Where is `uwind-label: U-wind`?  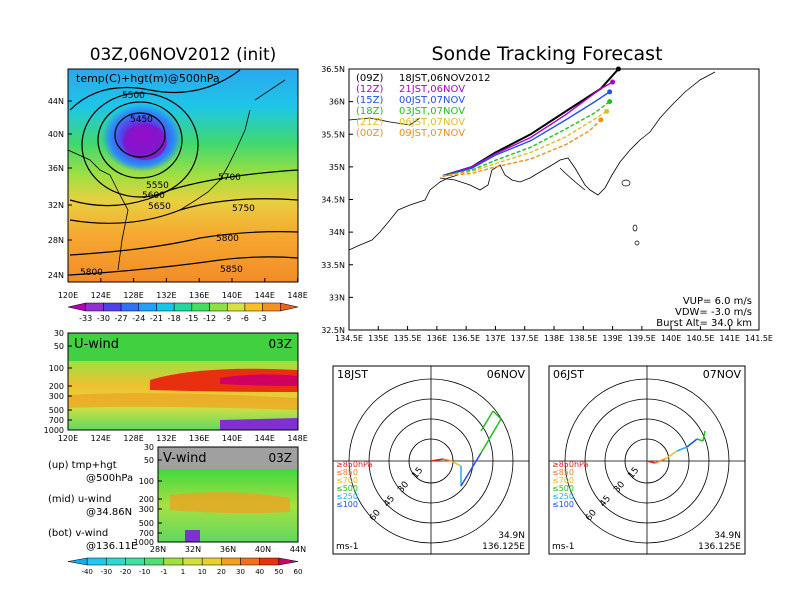
uwind-label: U-wind is located at coordinates (96, 344).